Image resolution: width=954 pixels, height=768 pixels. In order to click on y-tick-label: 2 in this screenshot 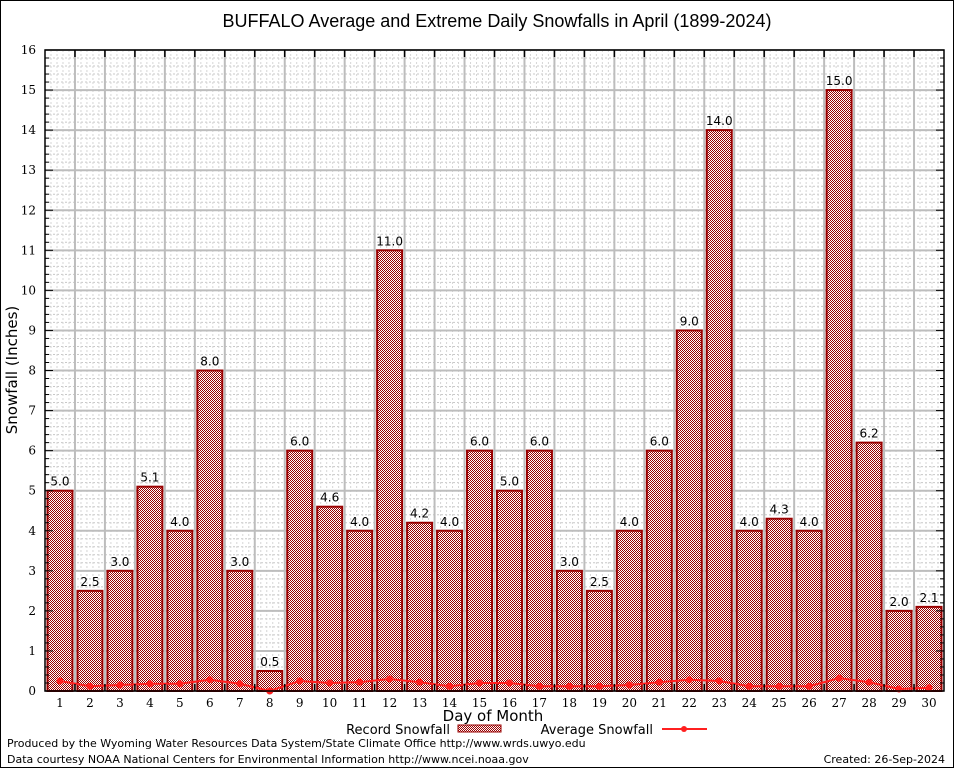, I will do `click(32, 611)`.